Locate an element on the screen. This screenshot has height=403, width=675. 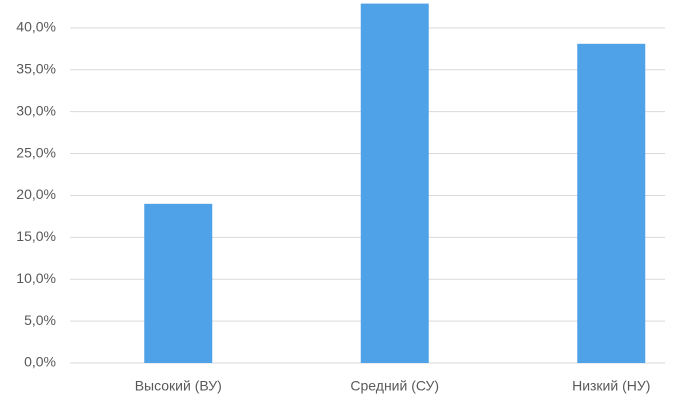
x-tick-label: Низкий (НУ) is located at coordinates (611, 386).